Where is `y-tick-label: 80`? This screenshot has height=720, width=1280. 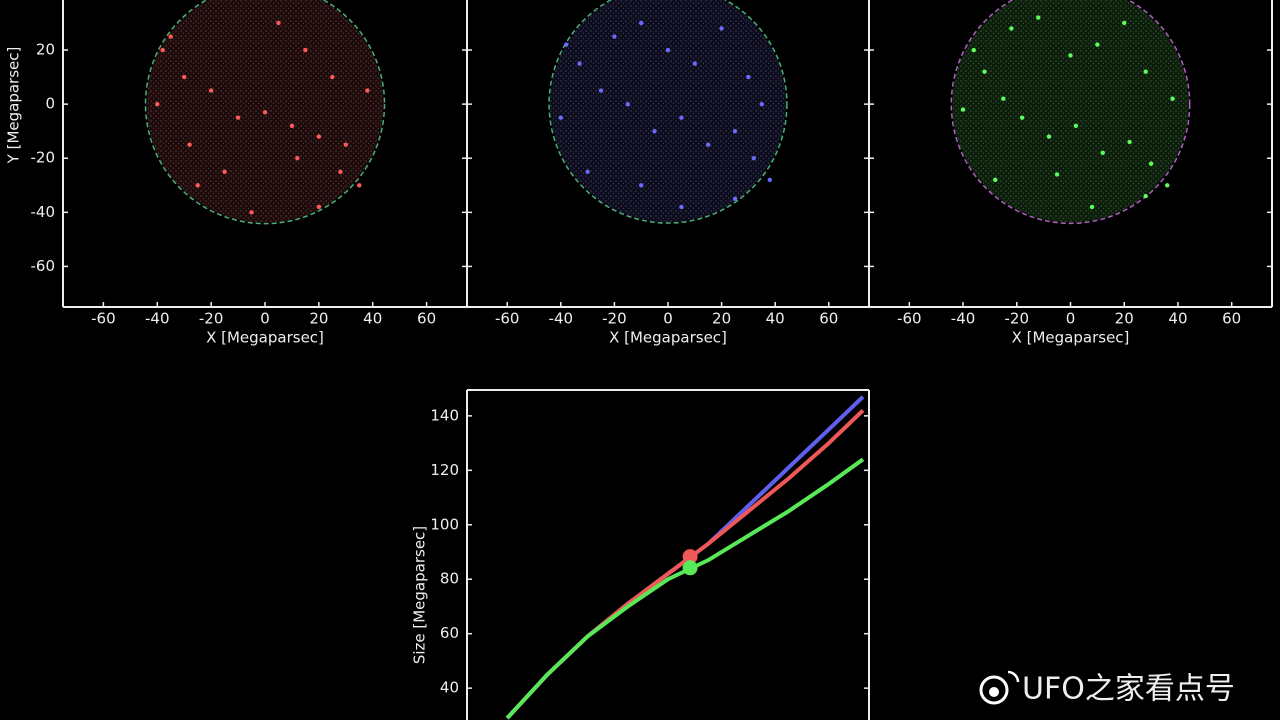 y-tick-label: 80 is located at coordinates (449, 579).